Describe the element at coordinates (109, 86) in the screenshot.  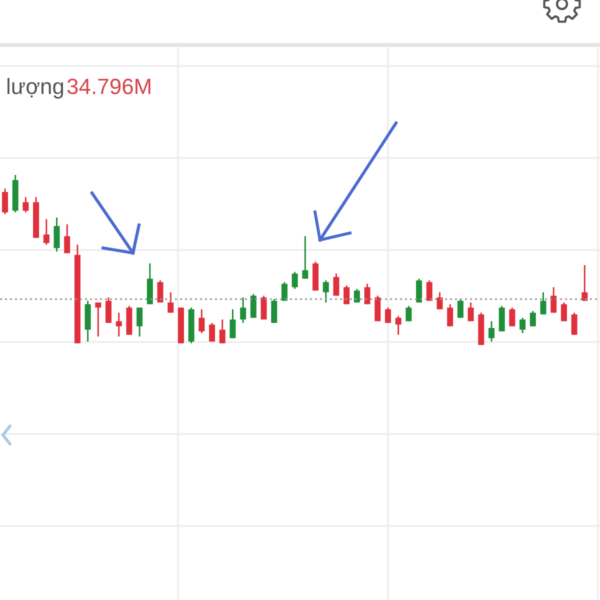
I see `text: 34.796M` at that location.